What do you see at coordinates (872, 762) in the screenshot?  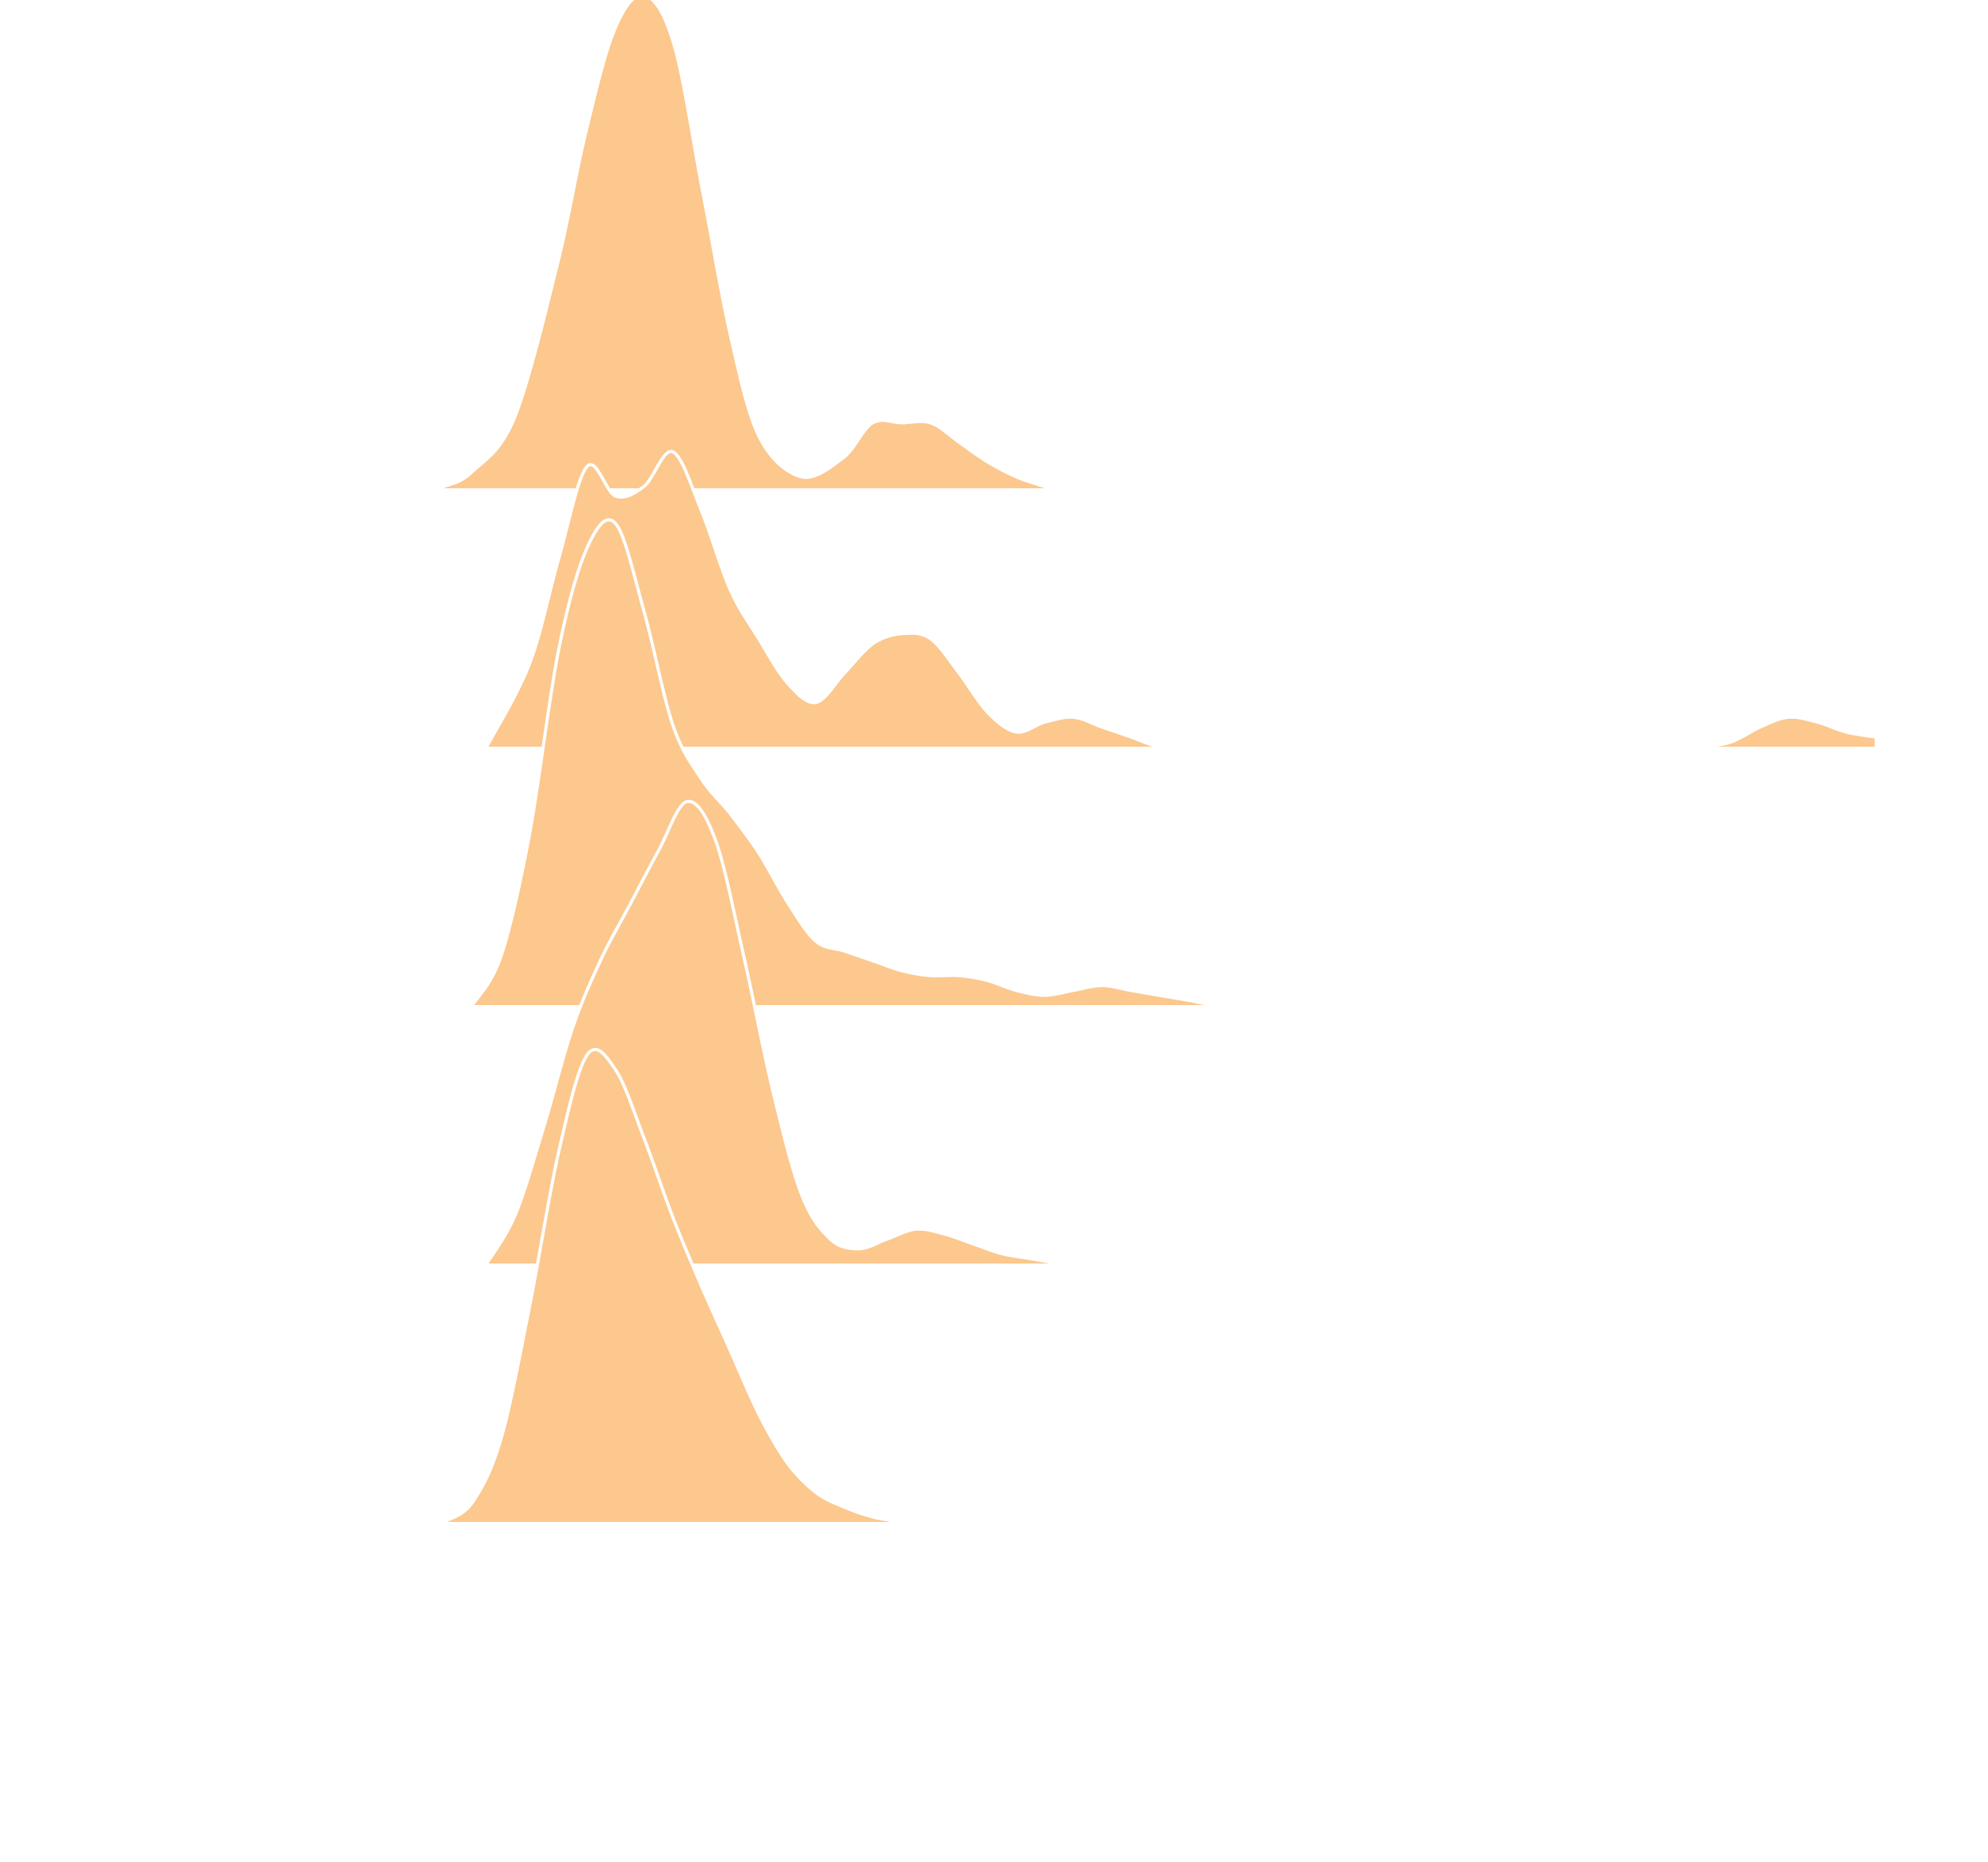 I see `ridge-3-outline` at bounding box center [872, 762].